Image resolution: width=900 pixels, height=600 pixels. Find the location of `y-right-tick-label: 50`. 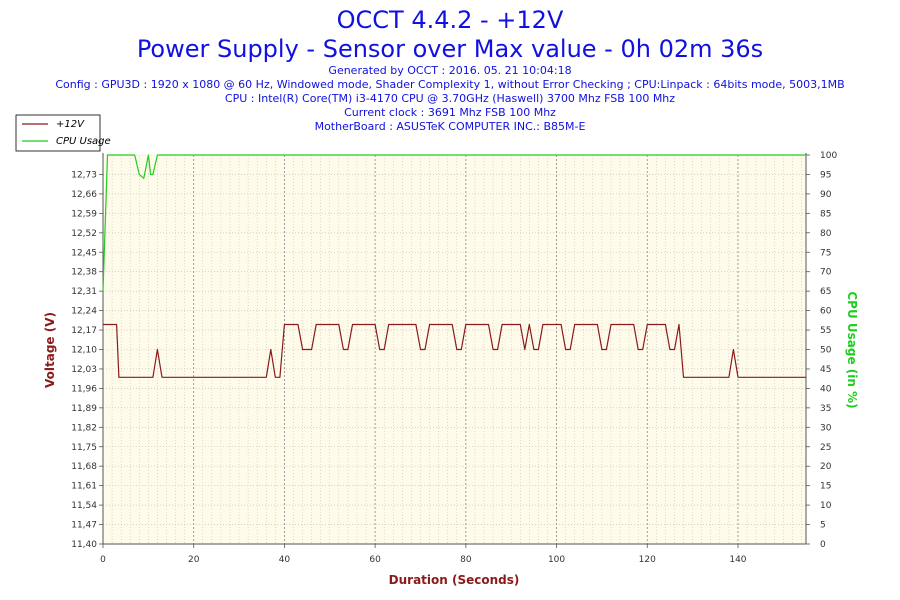

y-right-tick-label: 50 is located at coordinates (826, 351).